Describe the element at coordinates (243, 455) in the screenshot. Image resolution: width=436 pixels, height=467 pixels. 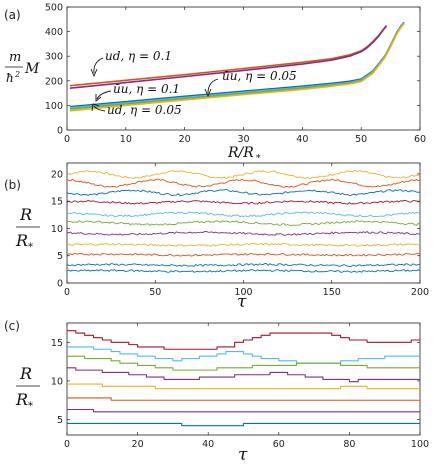
I see `panel-c-xlabel: τ` at that location.